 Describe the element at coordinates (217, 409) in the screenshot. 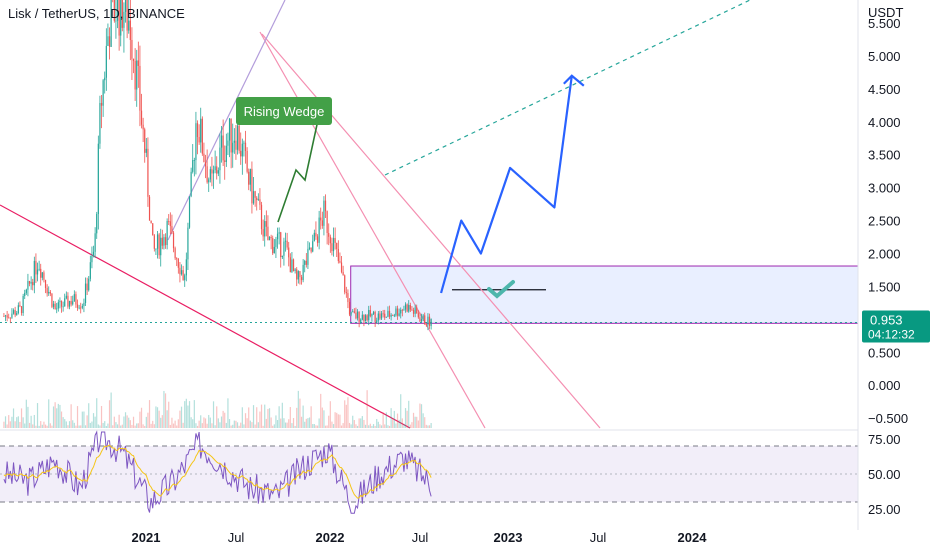

I see `volume-bars` at that location.